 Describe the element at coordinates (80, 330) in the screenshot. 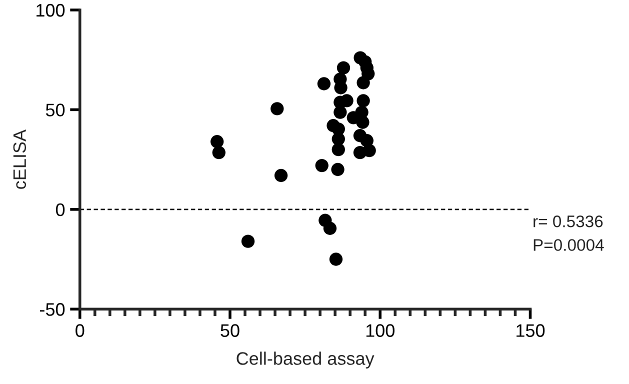

I see `x-tick-label: 0` at that location.